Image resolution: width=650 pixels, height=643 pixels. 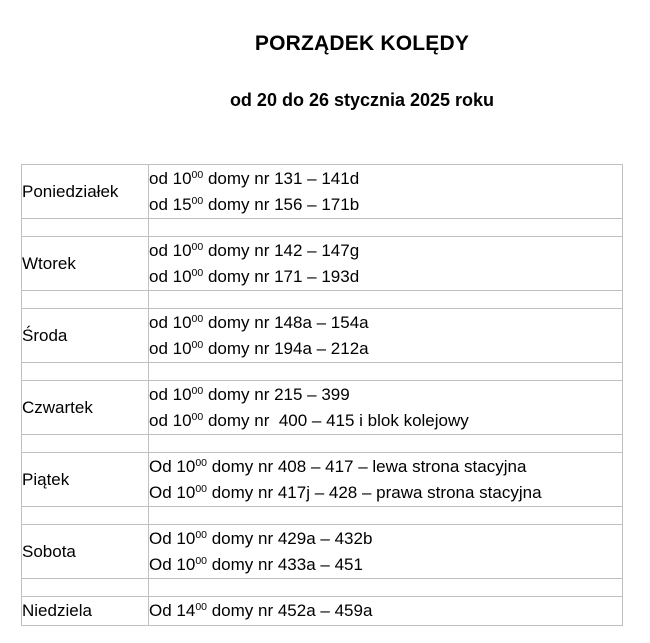 What do you see at coordinates (290, 610) in the screenshot?
I see `house-range-text: domy nr 452a – 459a` at bounding box center [290, 610].